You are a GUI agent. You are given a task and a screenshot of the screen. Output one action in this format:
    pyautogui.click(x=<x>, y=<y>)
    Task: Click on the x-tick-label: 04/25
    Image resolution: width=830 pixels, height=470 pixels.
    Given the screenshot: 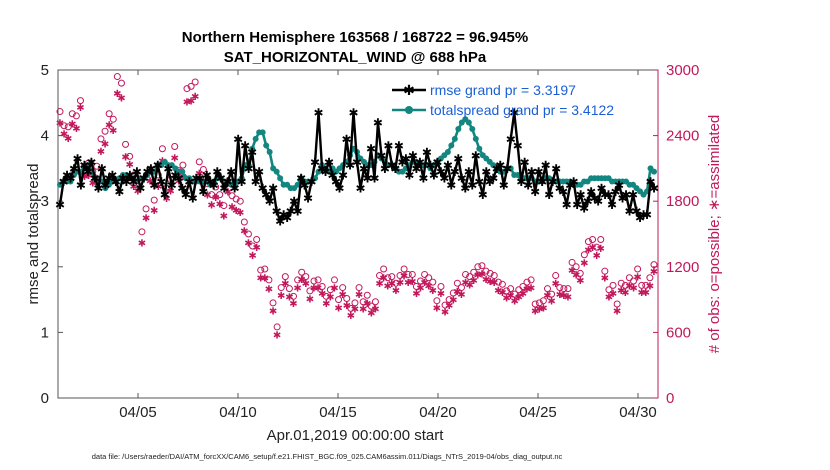 What is the action you would take?
    pyautogui.click(x=538, y=412)
    